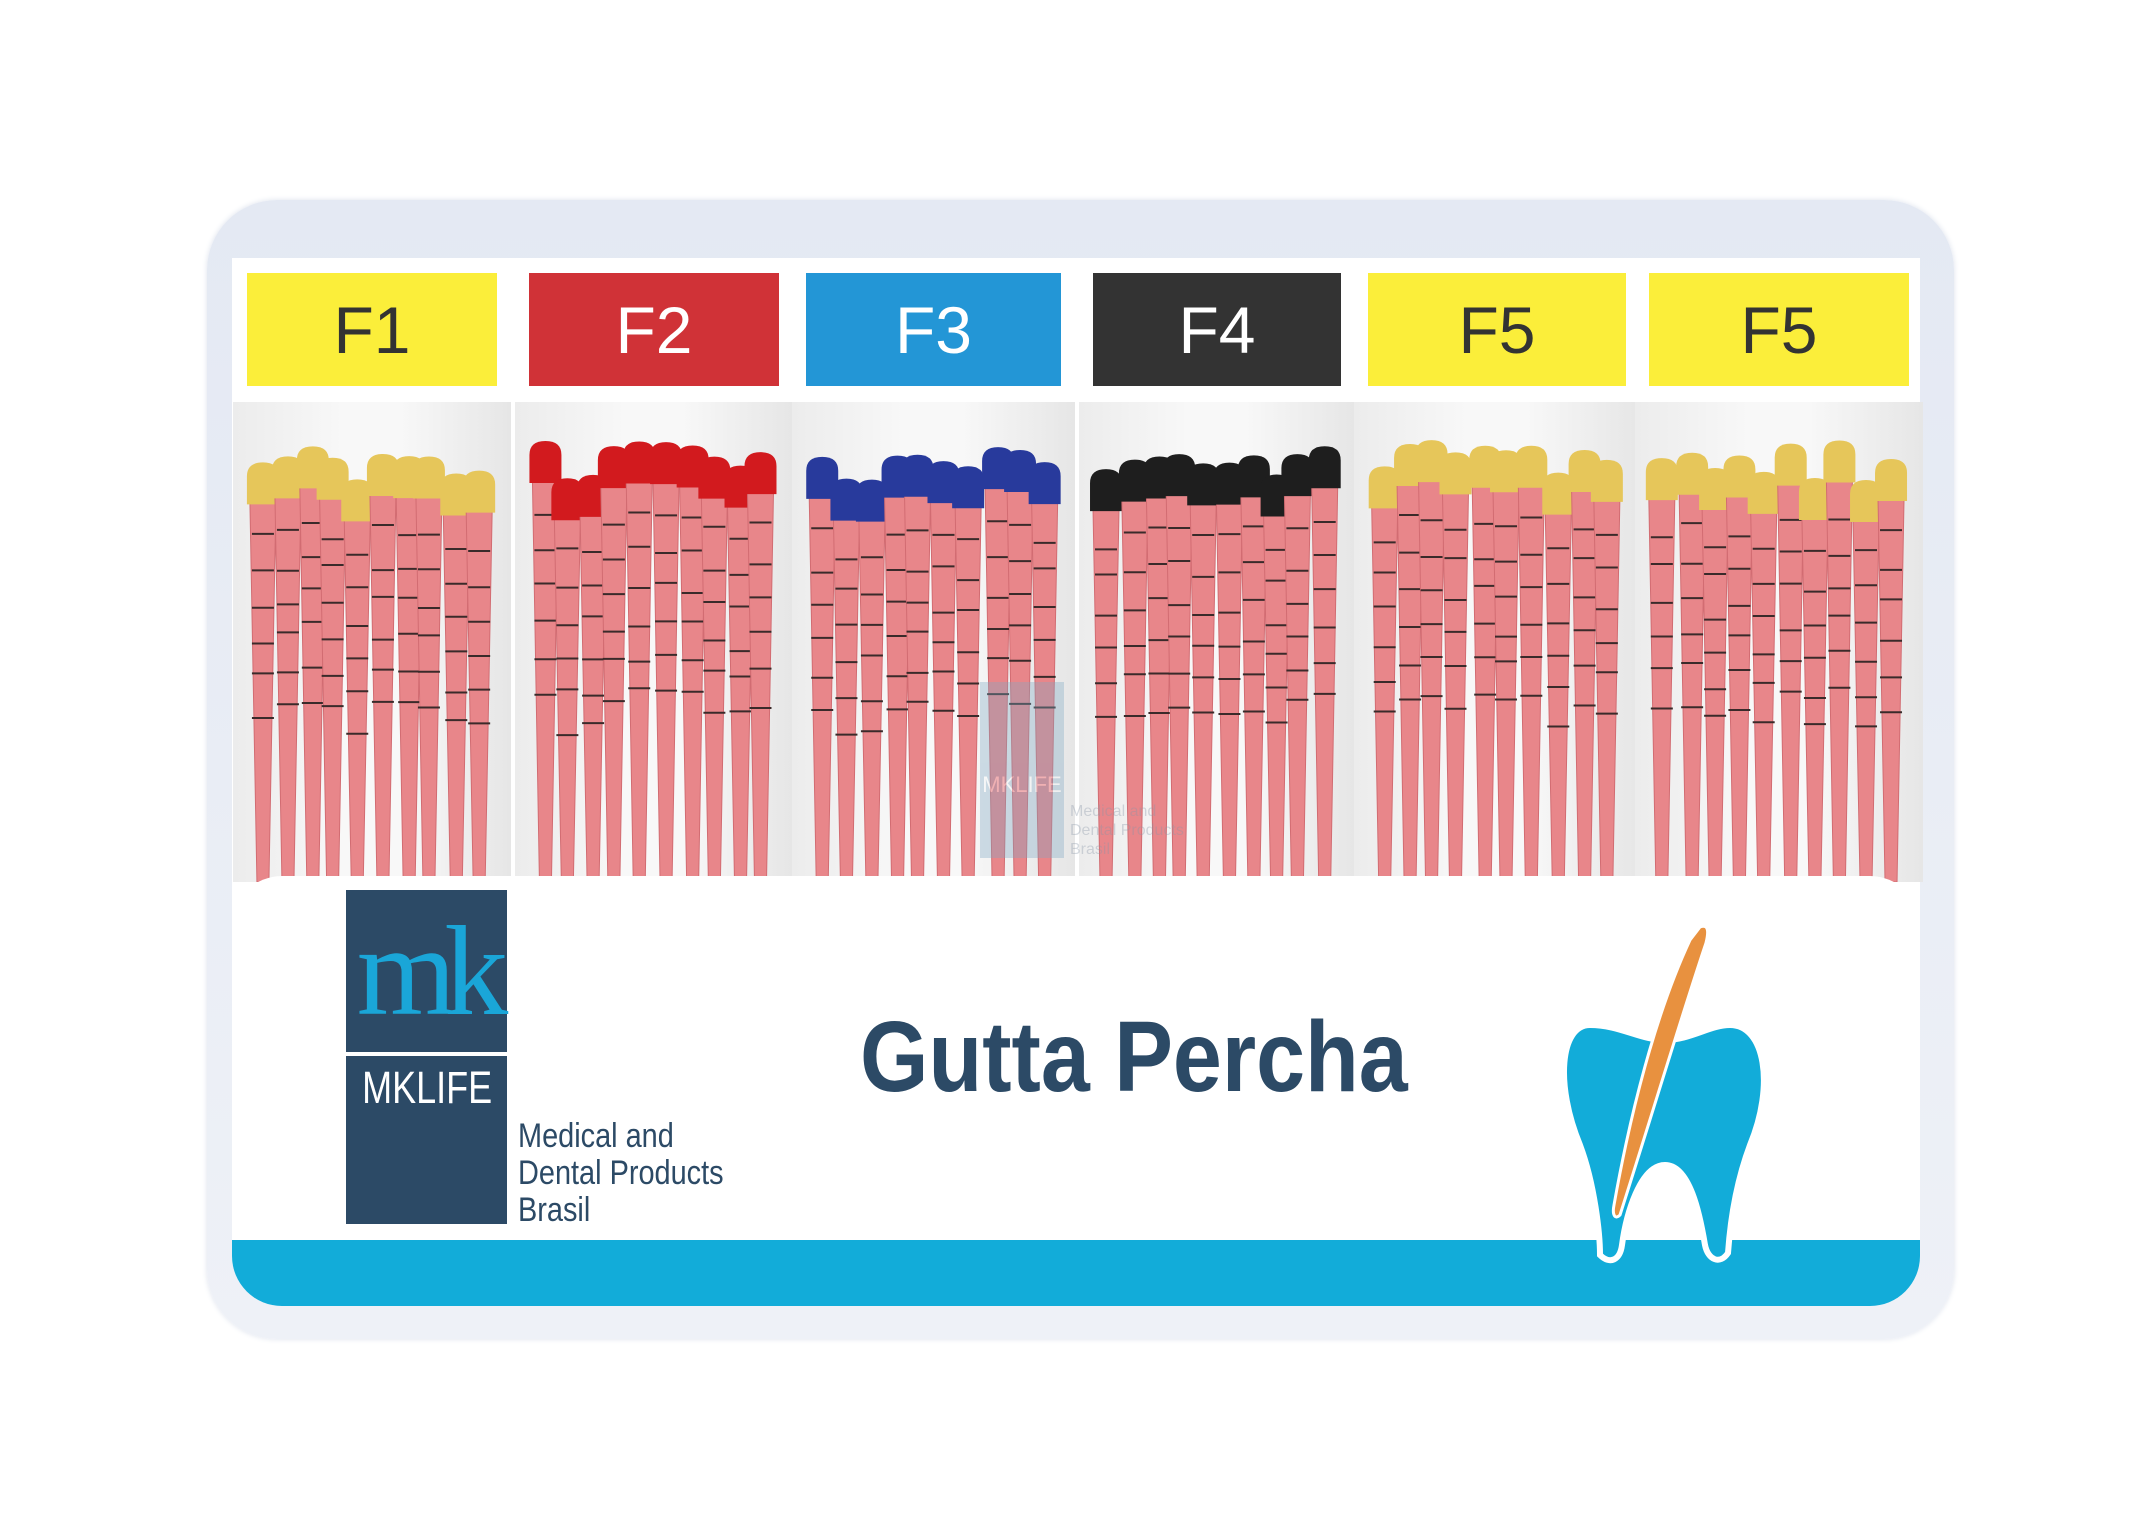 This screenshot has height=1522, width=2136. I want to click on size-label-f4: F4, so click(1217, 329).